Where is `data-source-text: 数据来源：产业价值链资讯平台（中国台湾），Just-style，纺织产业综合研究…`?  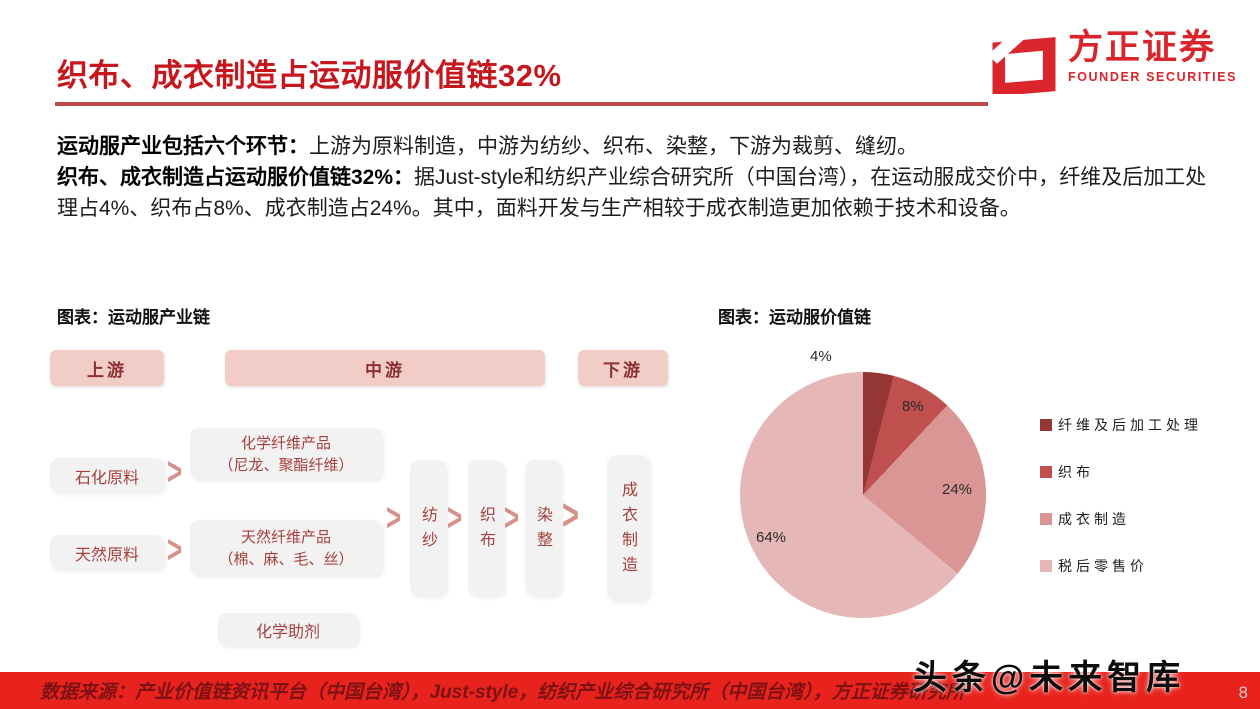
data-source-text: 数据来源：产业价值链资讯平台（中国台湾），Just-style，纺织产业综合研究… is located at coordinates (502, 692).